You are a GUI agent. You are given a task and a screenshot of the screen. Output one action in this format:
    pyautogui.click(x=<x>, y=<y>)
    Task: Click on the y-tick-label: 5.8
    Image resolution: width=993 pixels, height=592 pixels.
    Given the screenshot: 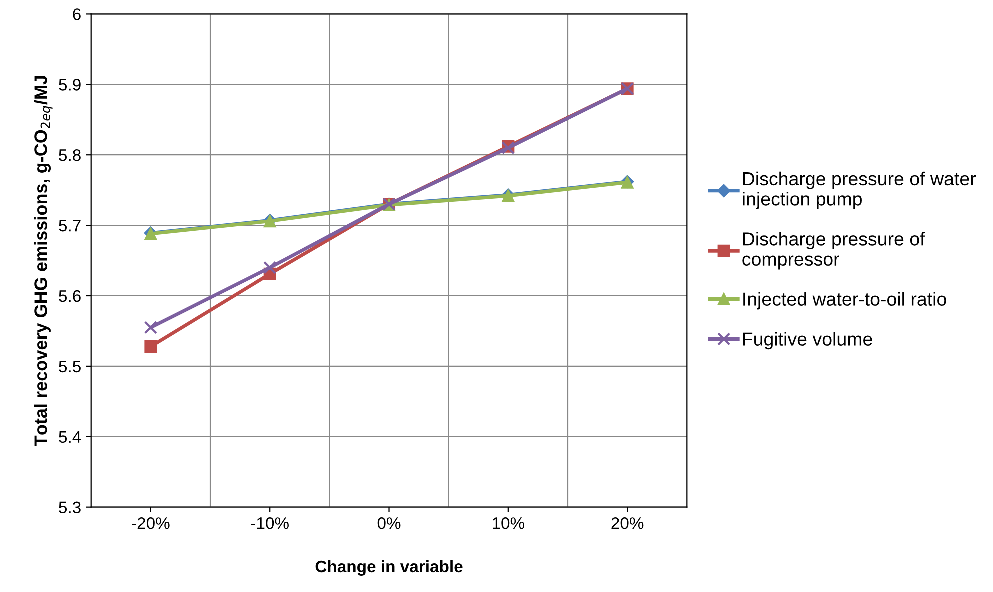 What is the action you would take?
    pyautogui.click(x=70, y=156)
    